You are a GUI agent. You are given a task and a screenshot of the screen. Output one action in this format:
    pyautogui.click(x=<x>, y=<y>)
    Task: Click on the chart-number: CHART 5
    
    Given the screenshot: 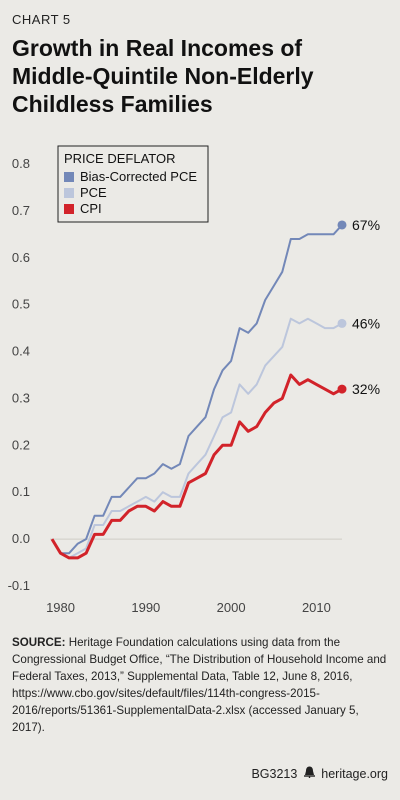 What is the action you would take?
    pyautogui.click(x=41, y=19)
    